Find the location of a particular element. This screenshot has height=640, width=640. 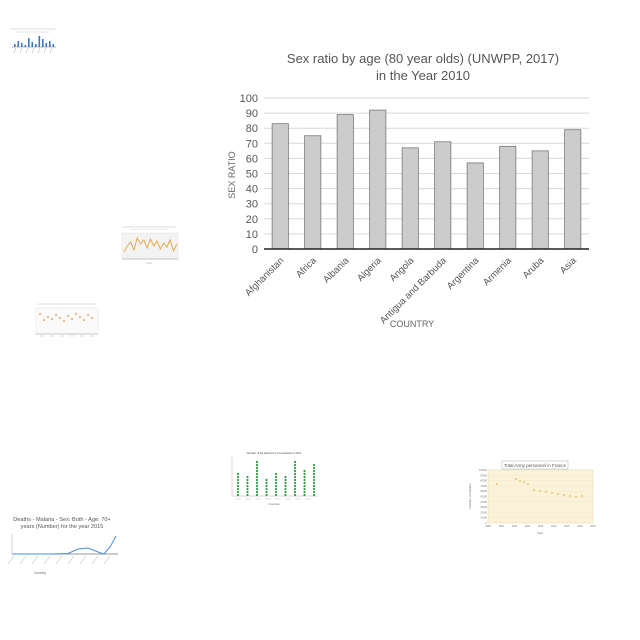

army-x-tick: 1985 is located at coordinates (488, 526).